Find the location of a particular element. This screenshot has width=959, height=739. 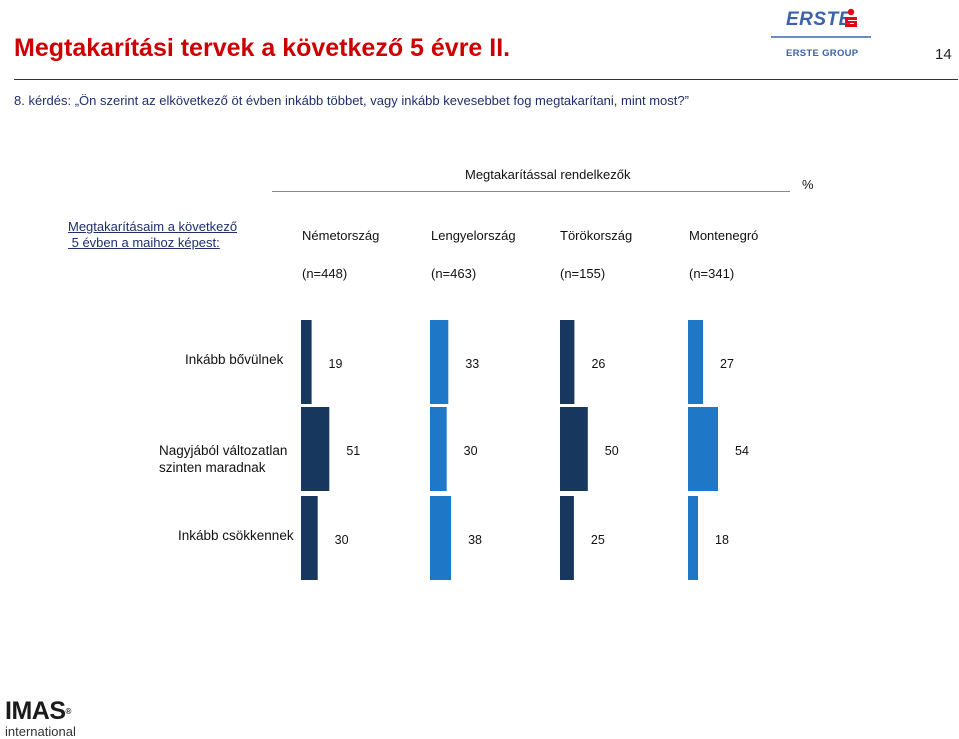

data-label: 38 is located at coordinates (475, 540).